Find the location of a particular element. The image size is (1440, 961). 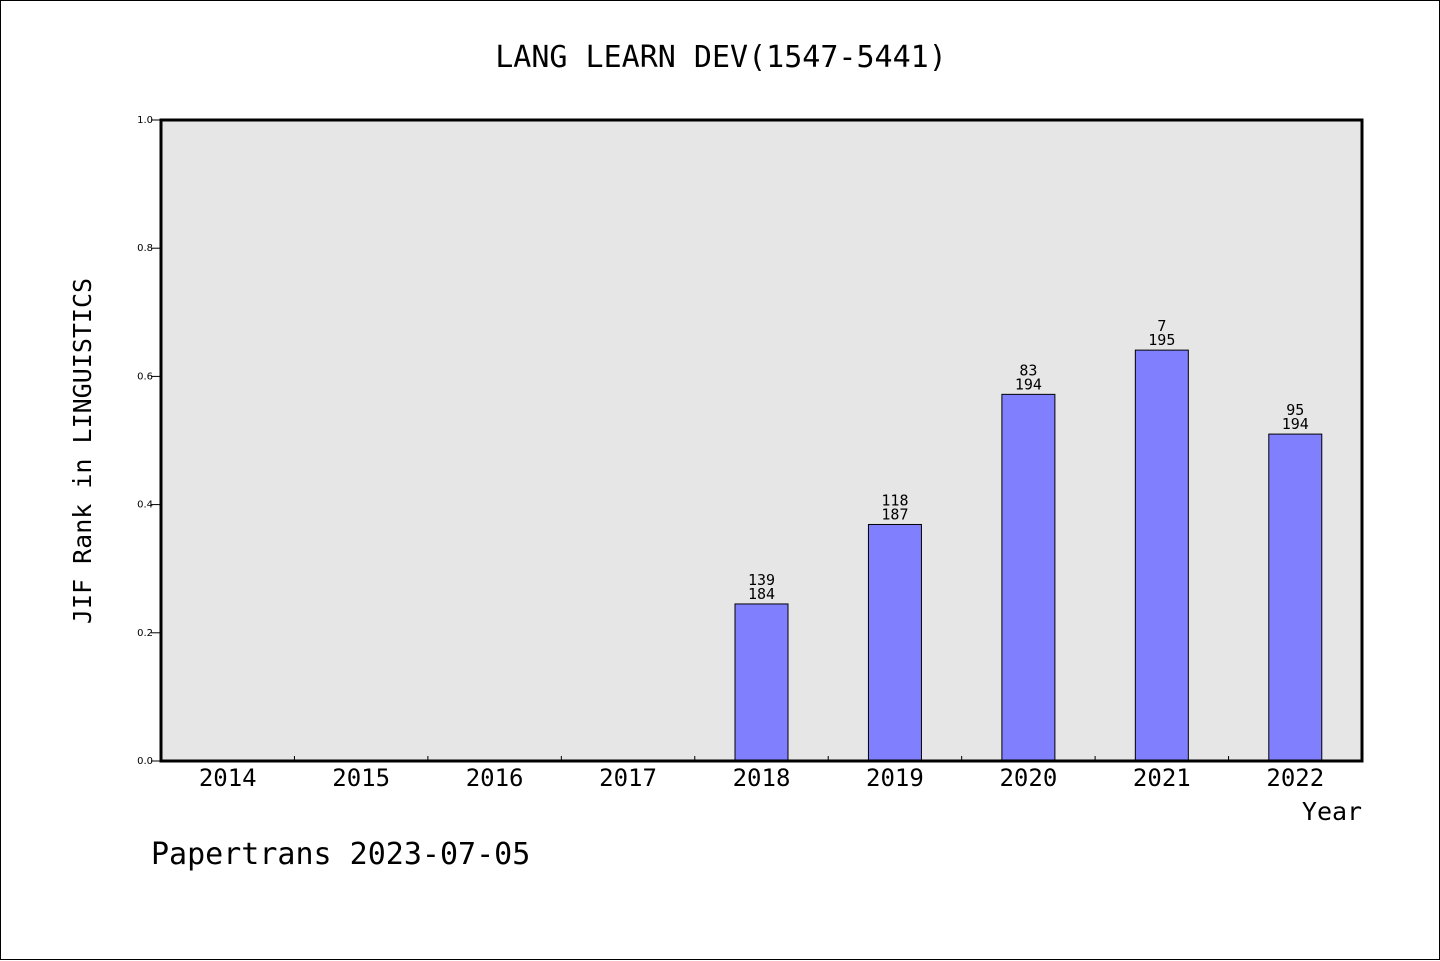

x-tick-label: 2014 is located at coordinates (228, 778).